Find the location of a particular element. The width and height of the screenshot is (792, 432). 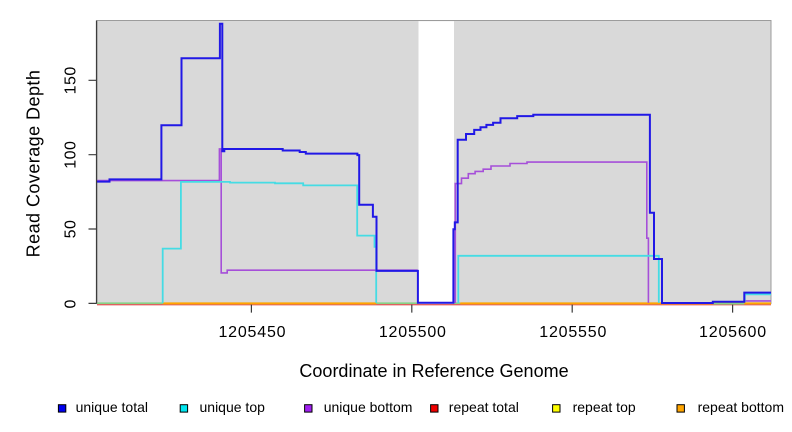

svg-text: unique top is located at coordinates (233, 407).